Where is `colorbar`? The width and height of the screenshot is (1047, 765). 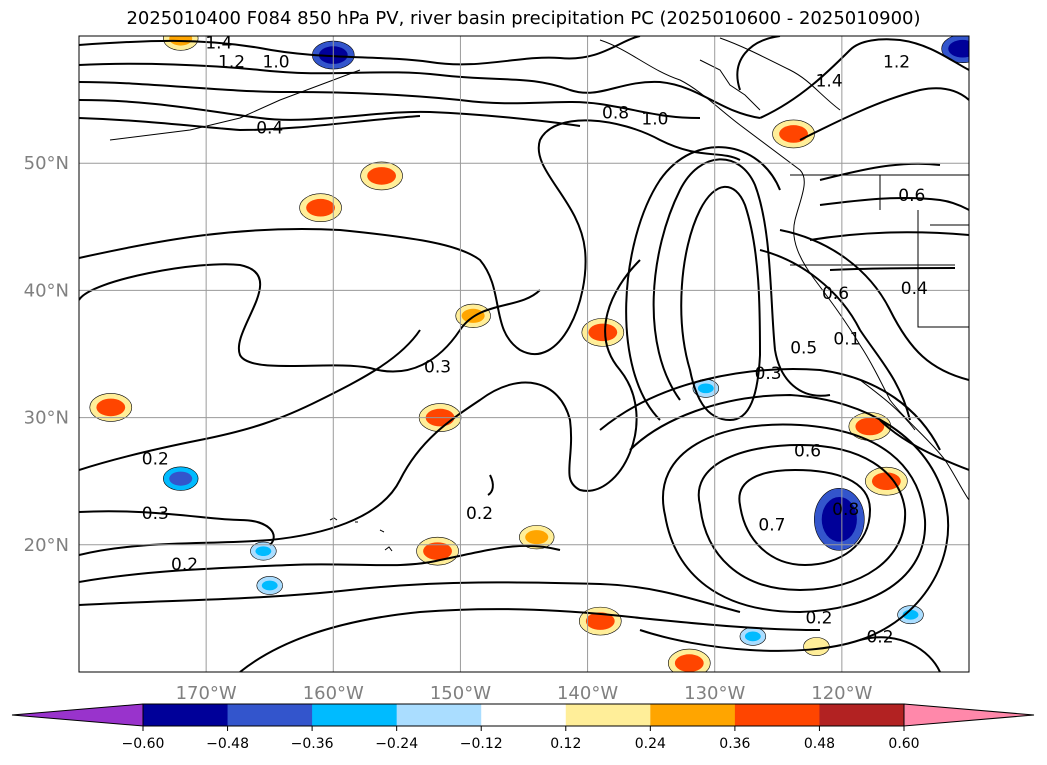
colorbar is located at coordinates (523, 715).